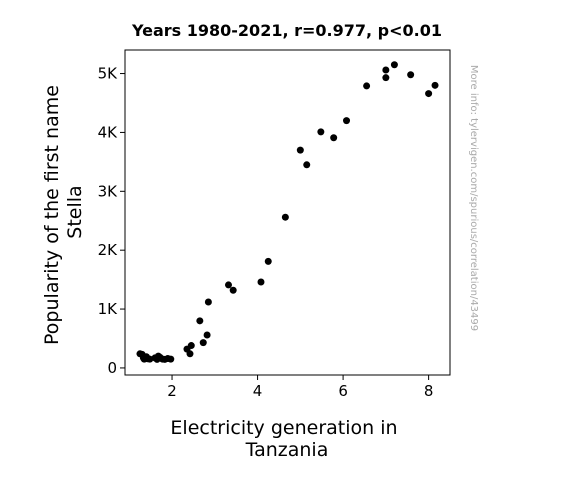 This screenshot has height=500, width=575. What do you see at coordinates (108, 250) in the screenshot?
I see `y-tick-label: 2K` at bounding box center [108, 250].